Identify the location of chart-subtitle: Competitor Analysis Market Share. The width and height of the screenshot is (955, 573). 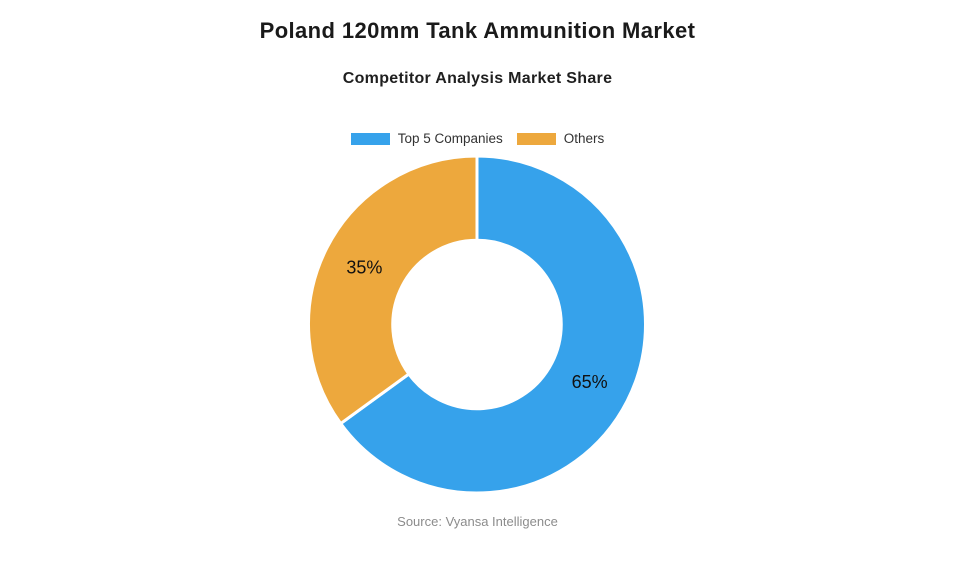
(477, 78).